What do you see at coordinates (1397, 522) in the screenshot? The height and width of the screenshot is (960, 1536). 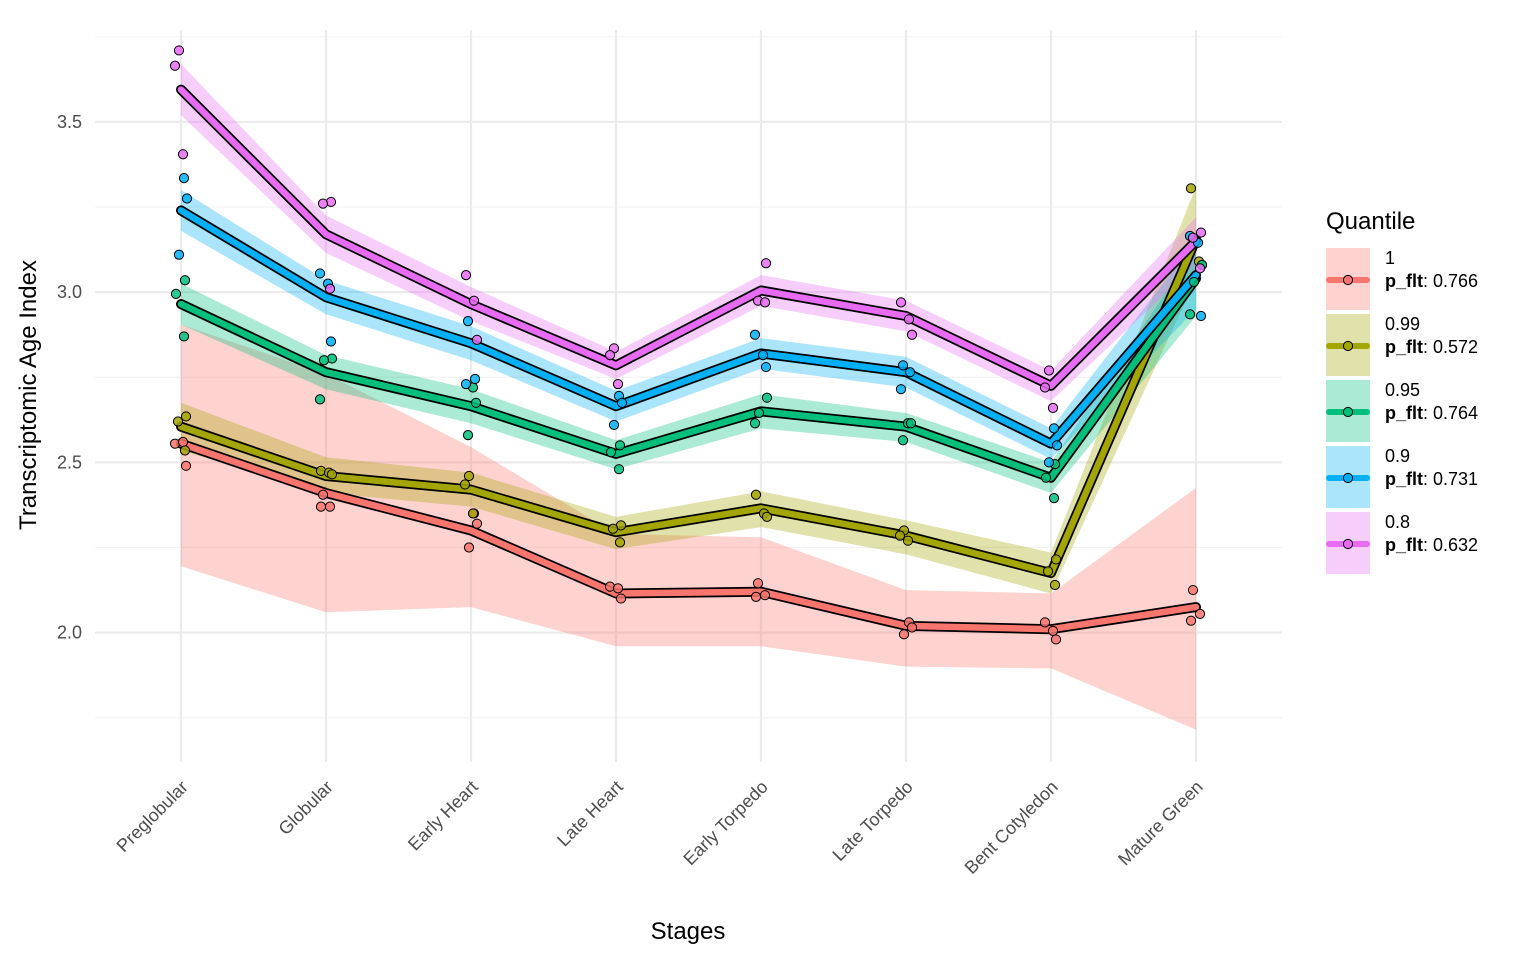 I see `legend-label-0.8: 0.8` at bounding box center [1397, 522].